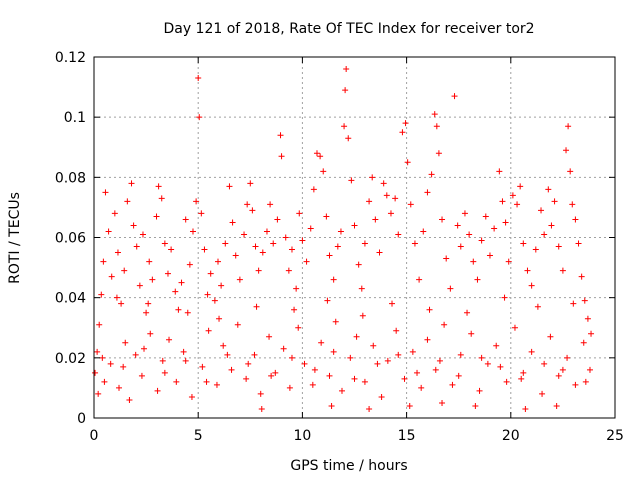 This screenshot has height=480, width=640. Describe the element at coordinates (348, 466) in the screenshot. I see `x-axis-label: GPS time / hours` at that location.